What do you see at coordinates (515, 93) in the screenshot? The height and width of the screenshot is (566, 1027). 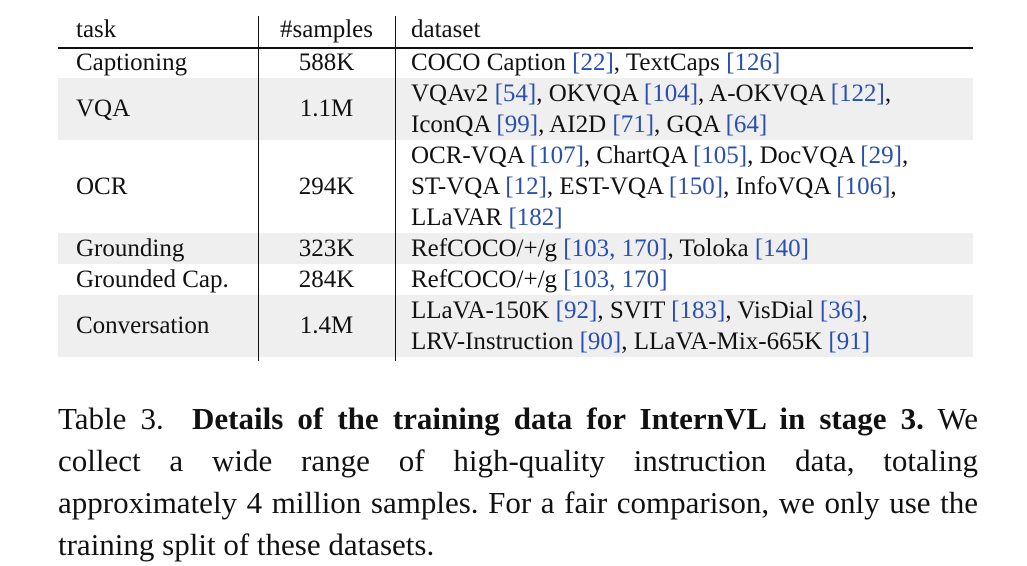 I see `citation-link: [54]` at bounding box center [515, 93].